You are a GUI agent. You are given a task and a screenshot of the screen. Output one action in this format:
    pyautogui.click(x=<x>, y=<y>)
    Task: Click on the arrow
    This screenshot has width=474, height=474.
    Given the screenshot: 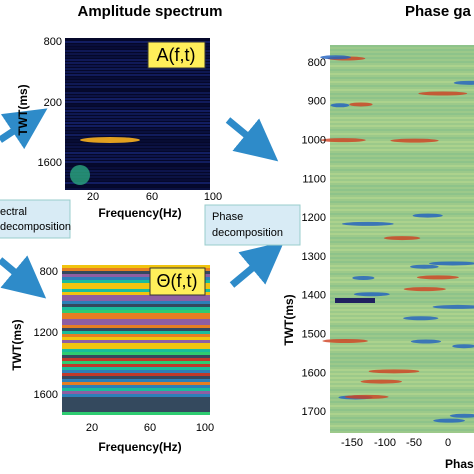 What is the action you would take?
    pyautogui.click(x=257, y=264)
    